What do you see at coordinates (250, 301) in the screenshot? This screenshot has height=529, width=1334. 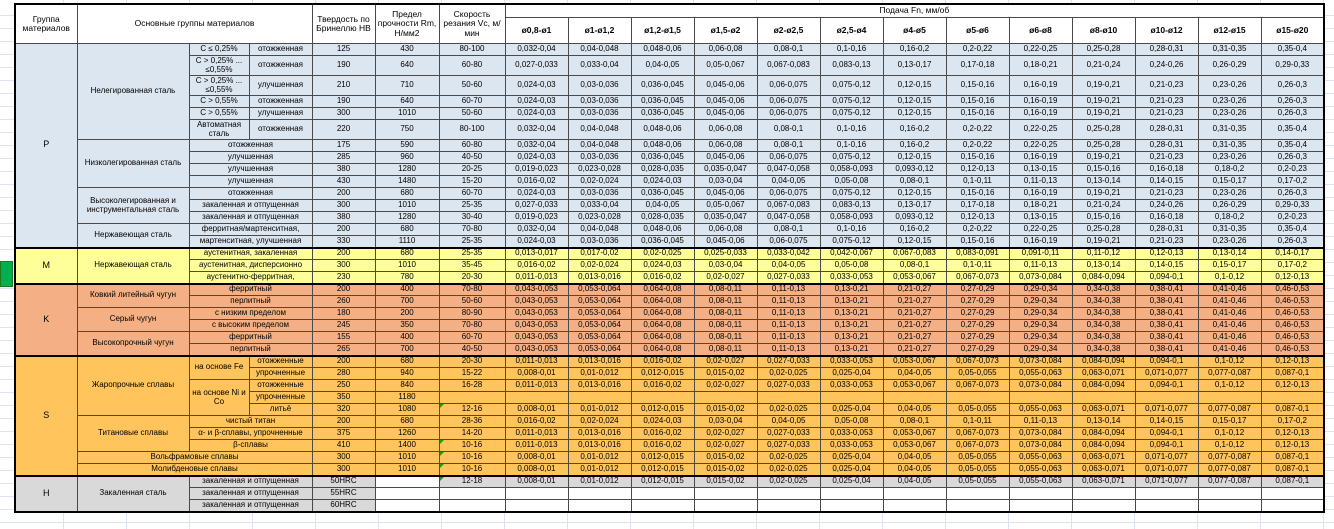 I see `cell: перлитный` at bounding box center [250, 301].